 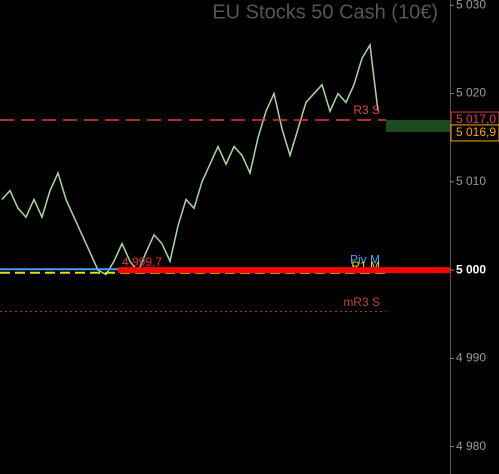 I want to click on y-tick-label: 5 020, so click(x=471, y=93).